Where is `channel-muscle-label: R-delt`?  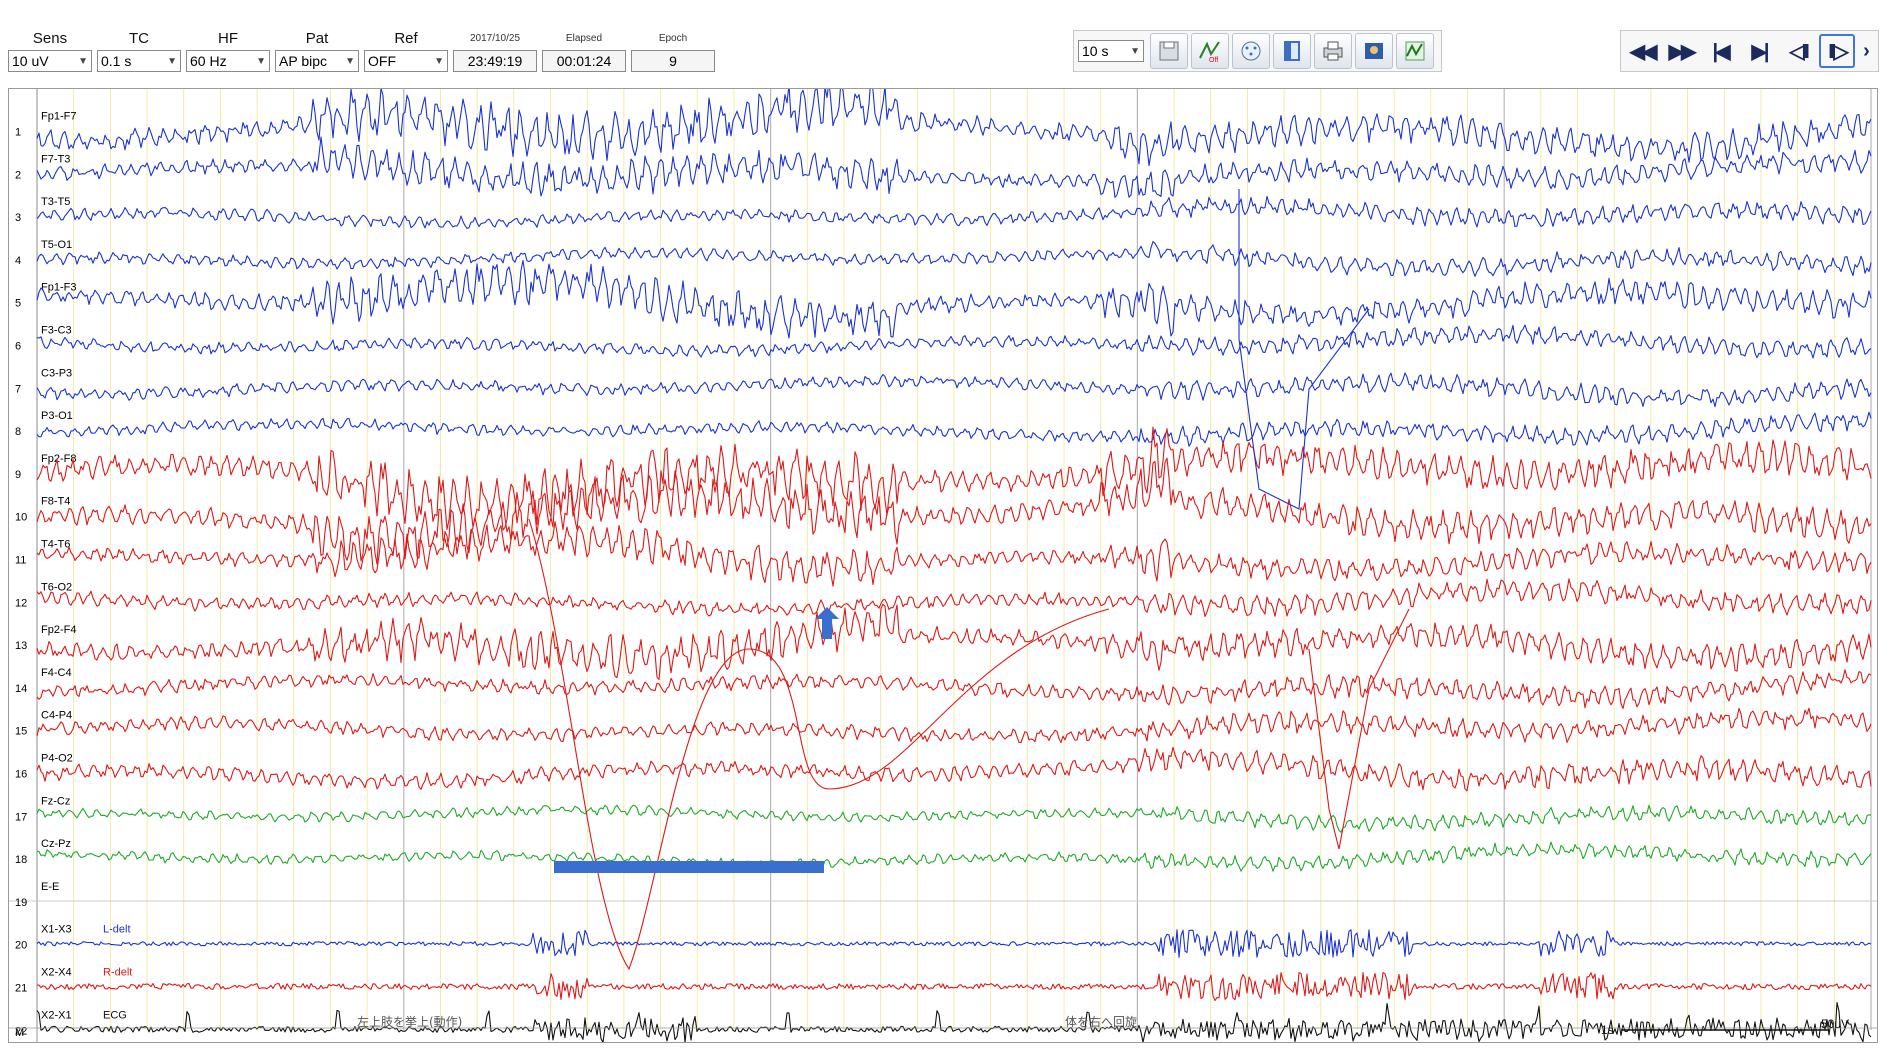 channel-muscle-label: R-delt is located at coordinates (117, 973).